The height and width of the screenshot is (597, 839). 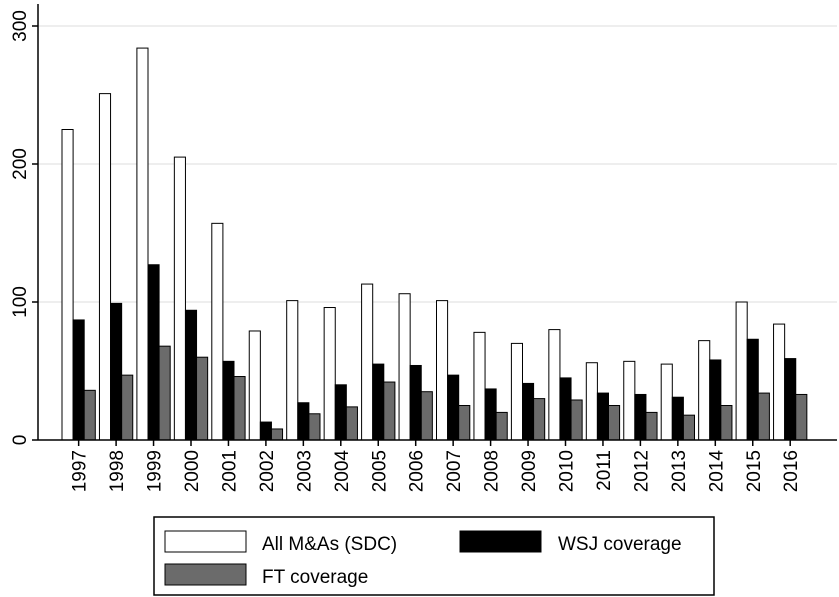 What do you see at coordinates (304, 471) in the screenshot?
I see `x-tick-label: 2003` at bounding box center [304, 471].